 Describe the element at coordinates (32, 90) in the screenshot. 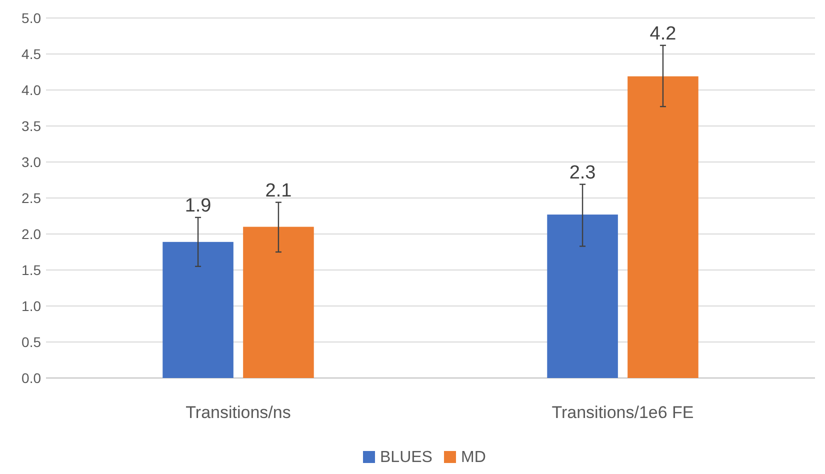

I see `y-tick-label: 4.0` at that location.